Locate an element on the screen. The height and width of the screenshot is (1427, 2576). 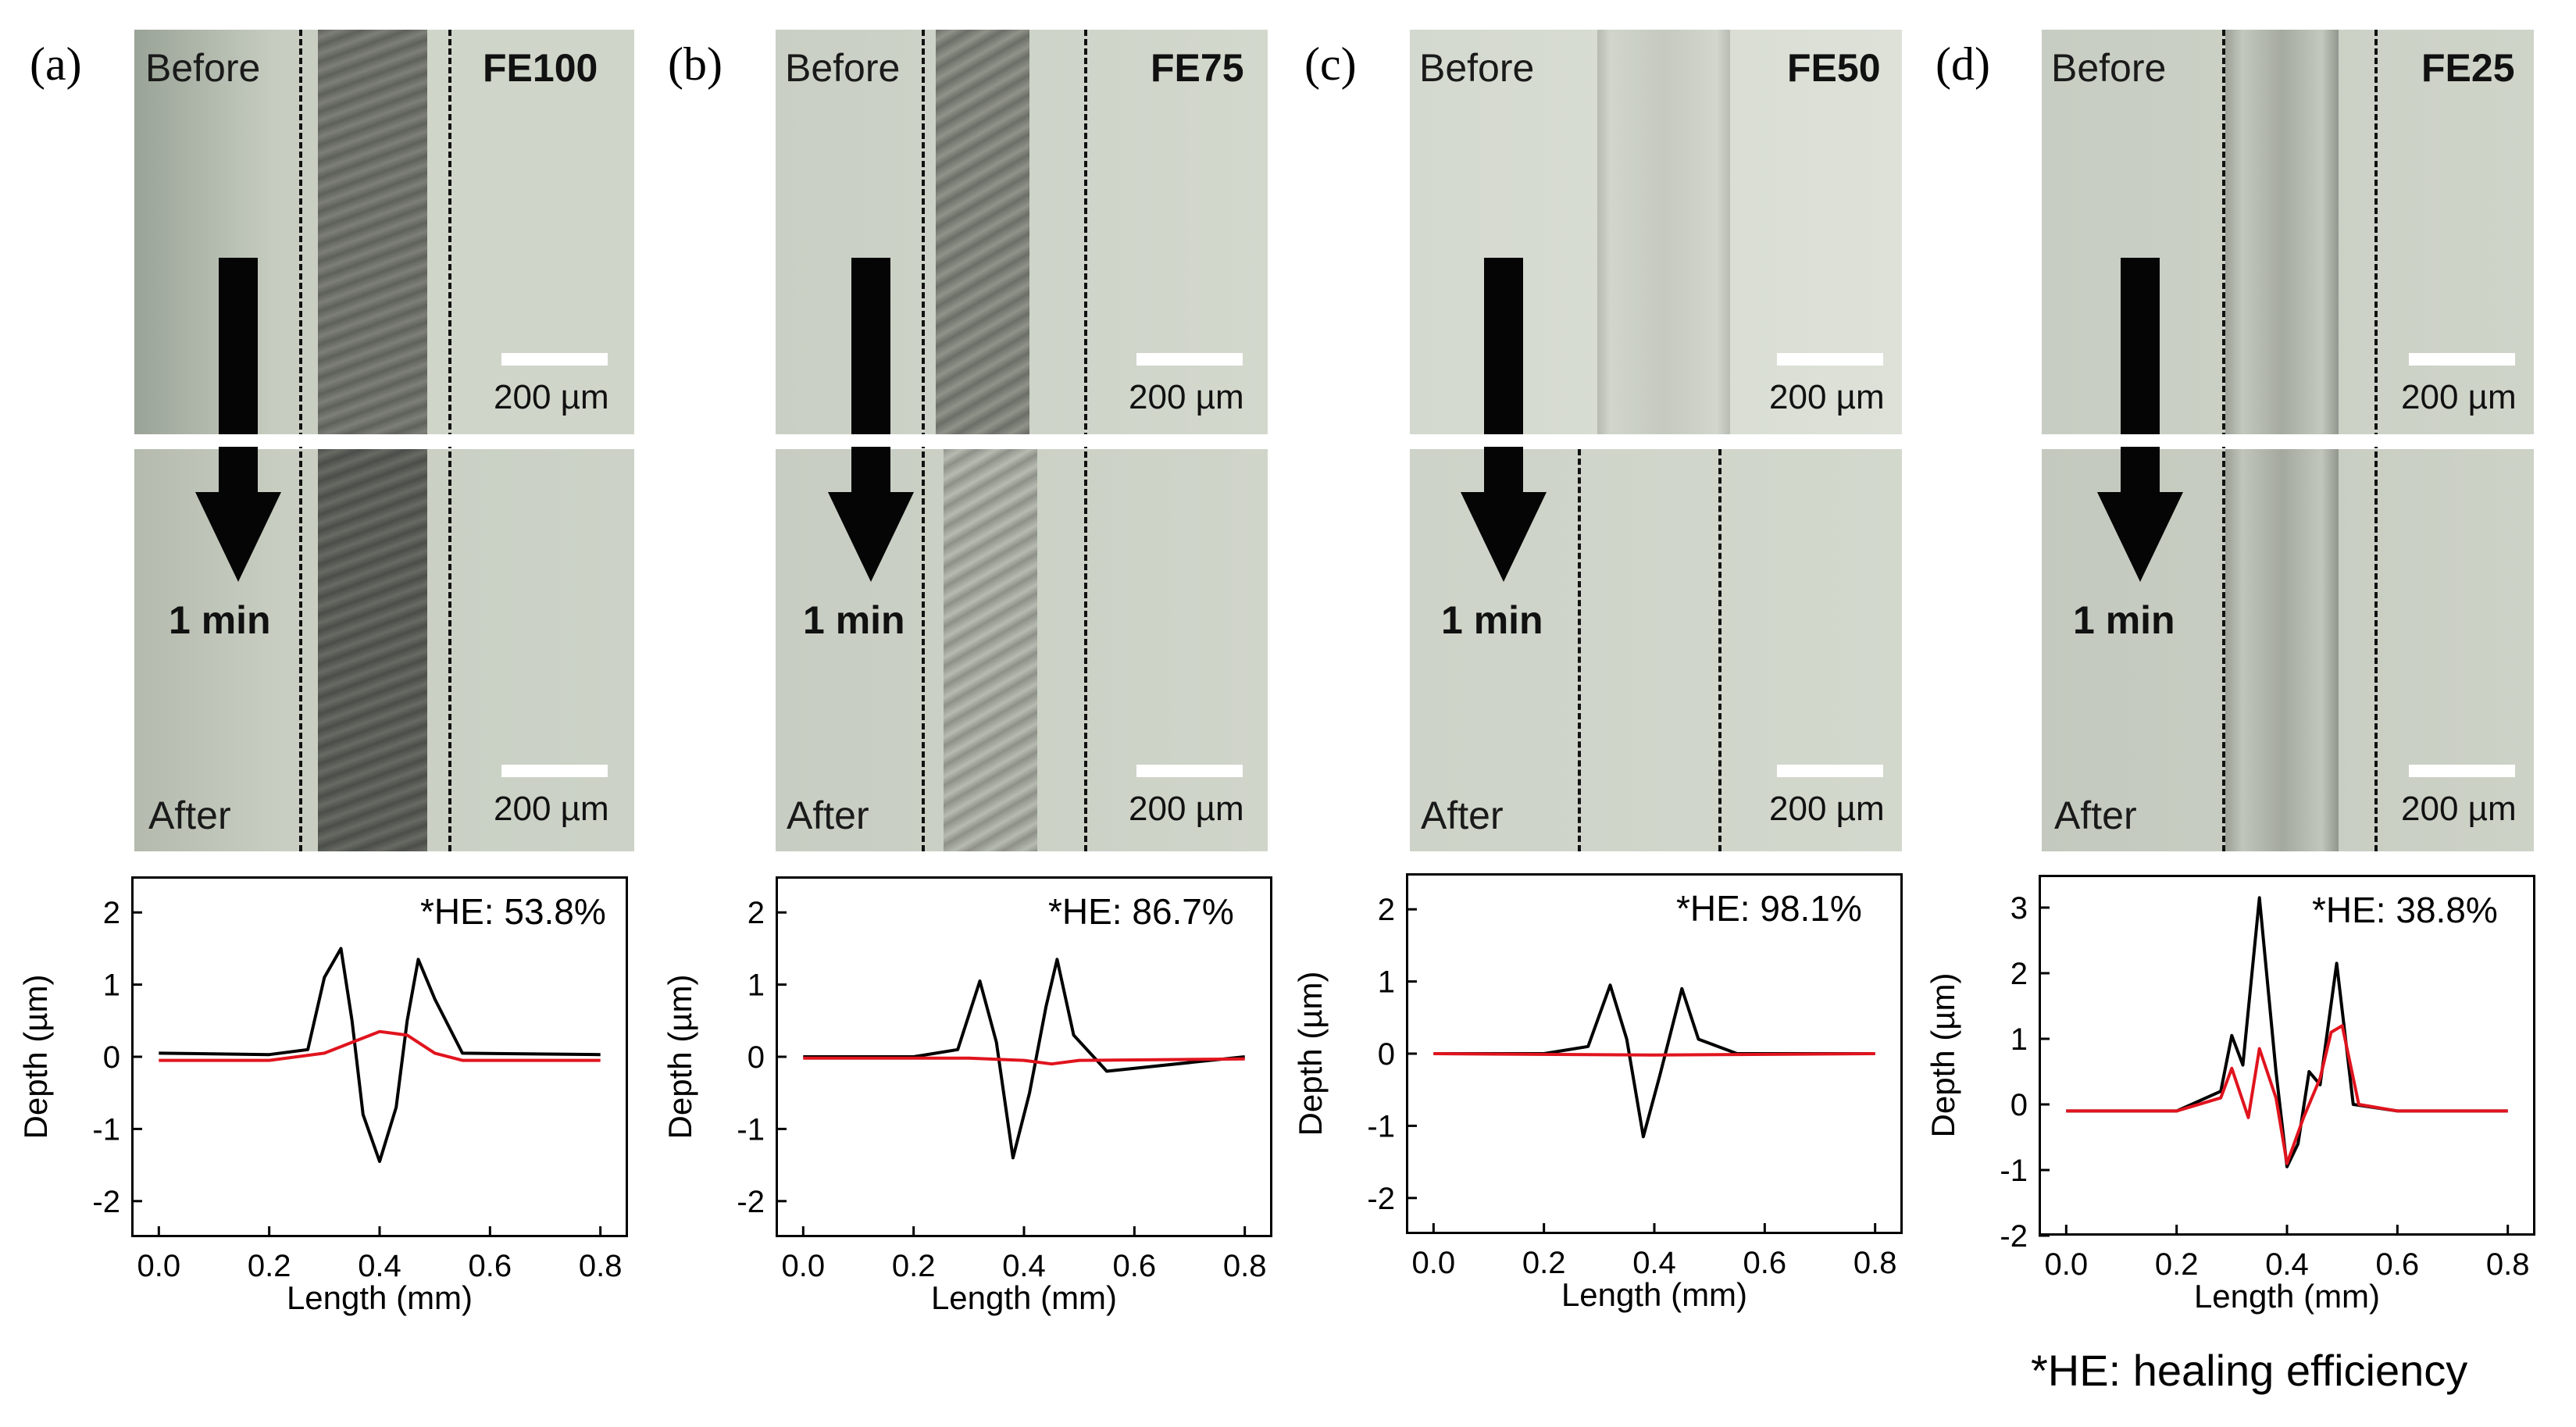
y-tick-label: 3 is located at coordinates (2019, 909).